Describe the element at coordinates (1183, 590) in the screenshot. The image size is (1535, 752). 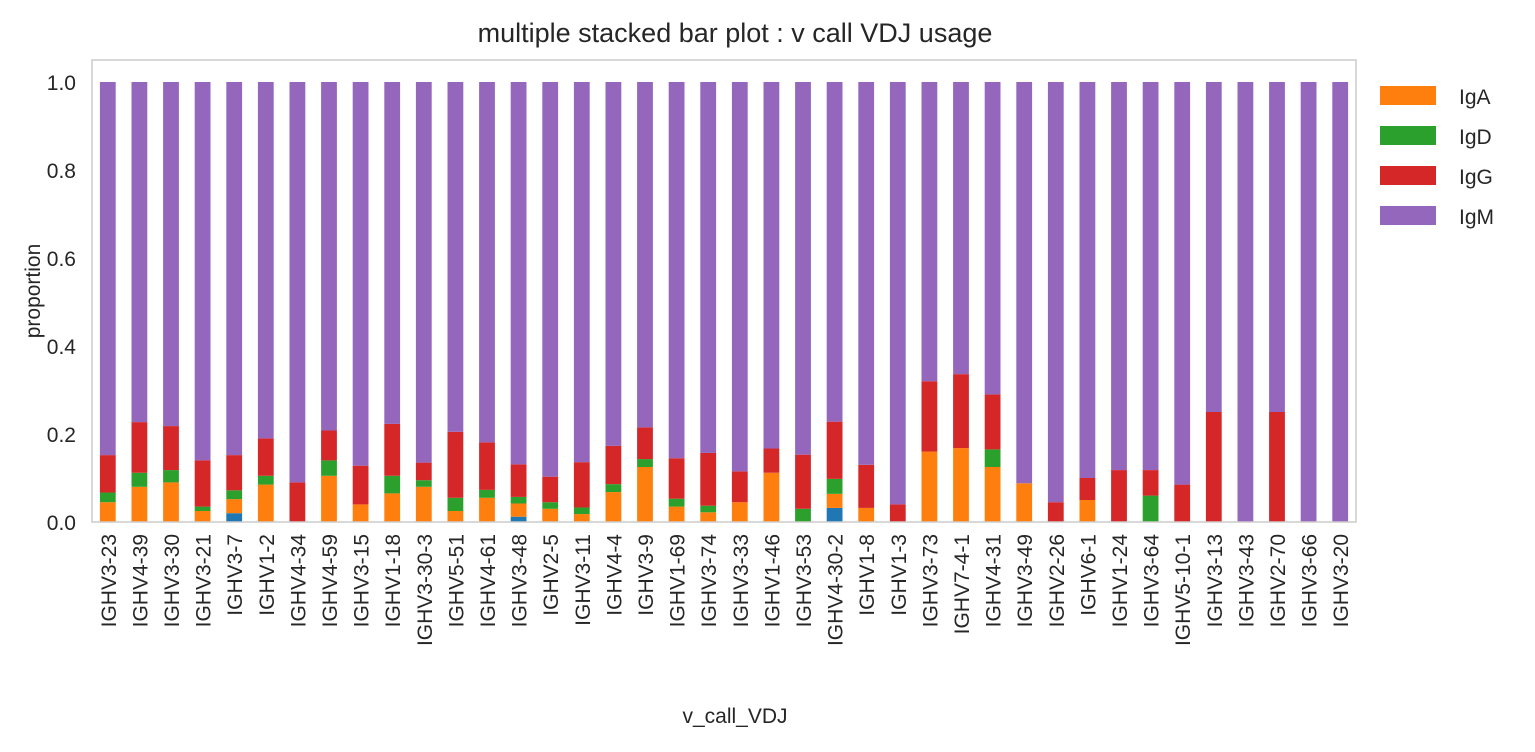
I see `x-tick-label: IGHV5-10-1` at that location.